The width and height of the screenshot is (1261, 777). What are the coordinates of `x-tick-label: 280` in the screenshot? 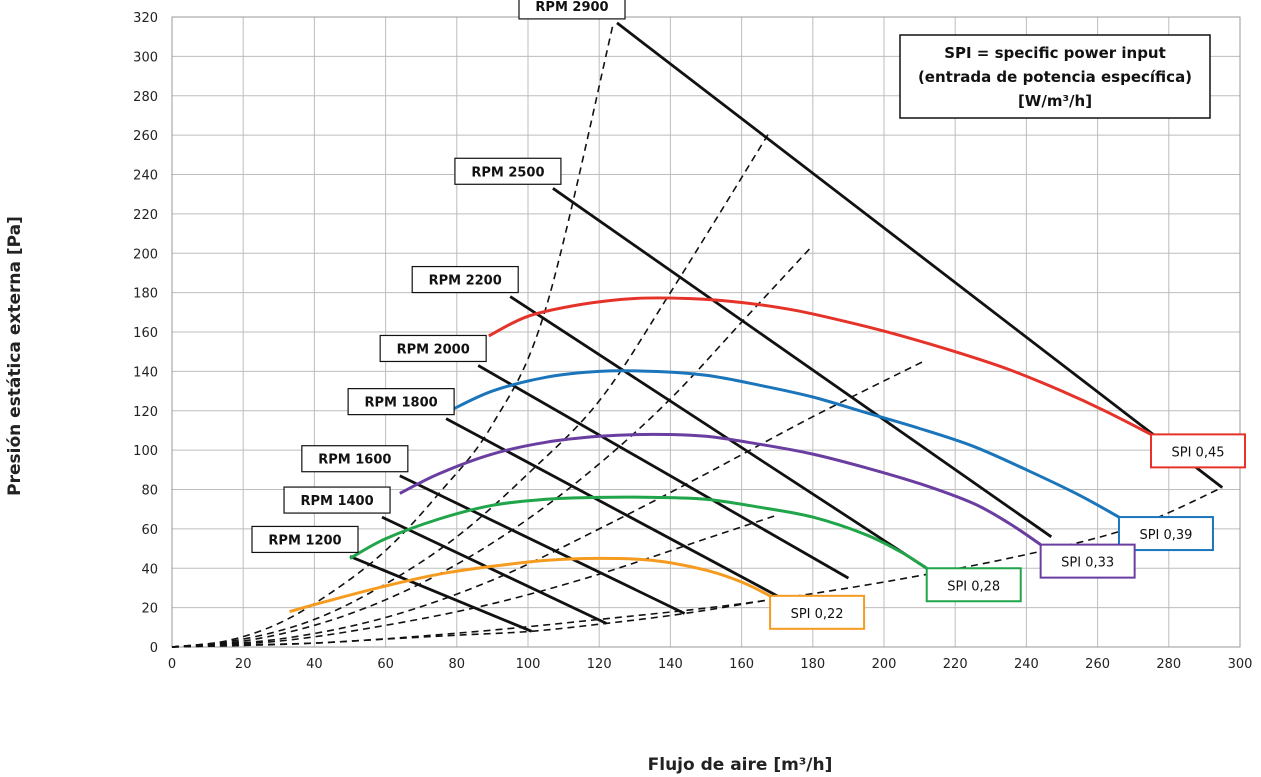 It's located at (1168, 664).